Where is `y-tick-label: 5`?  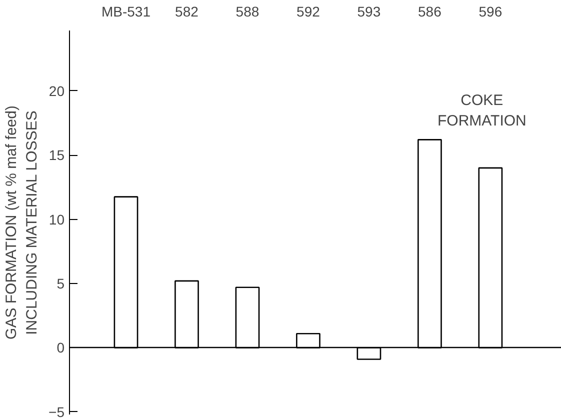 y-tick-label: 5 is located at coordinates (60, 284).